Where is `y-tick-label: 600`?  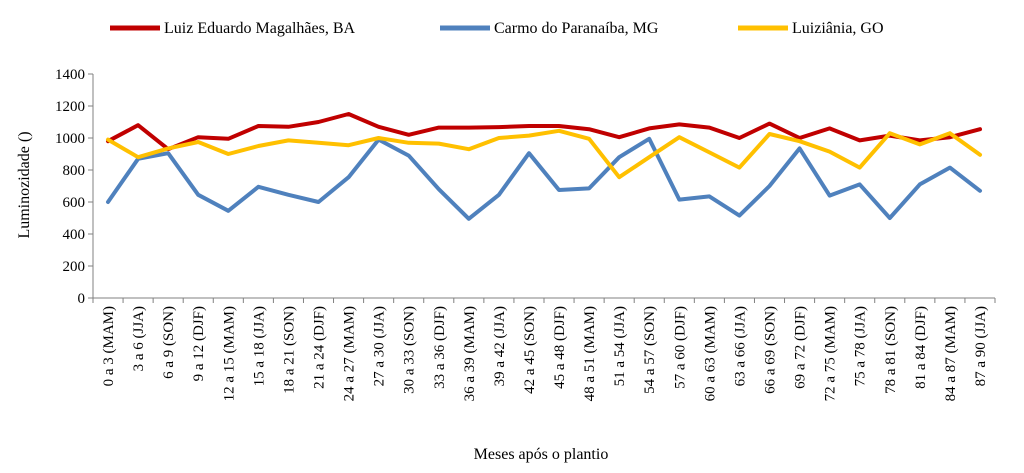
y-tick-label: 600 is located at coordinates (74, 203).